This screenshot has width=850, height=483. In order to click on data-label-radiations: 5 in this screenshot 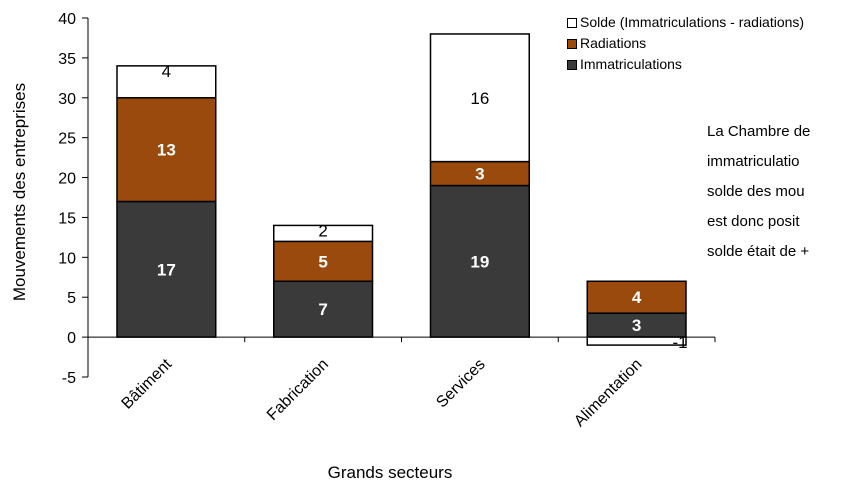, I will do `click(322, 261)`.